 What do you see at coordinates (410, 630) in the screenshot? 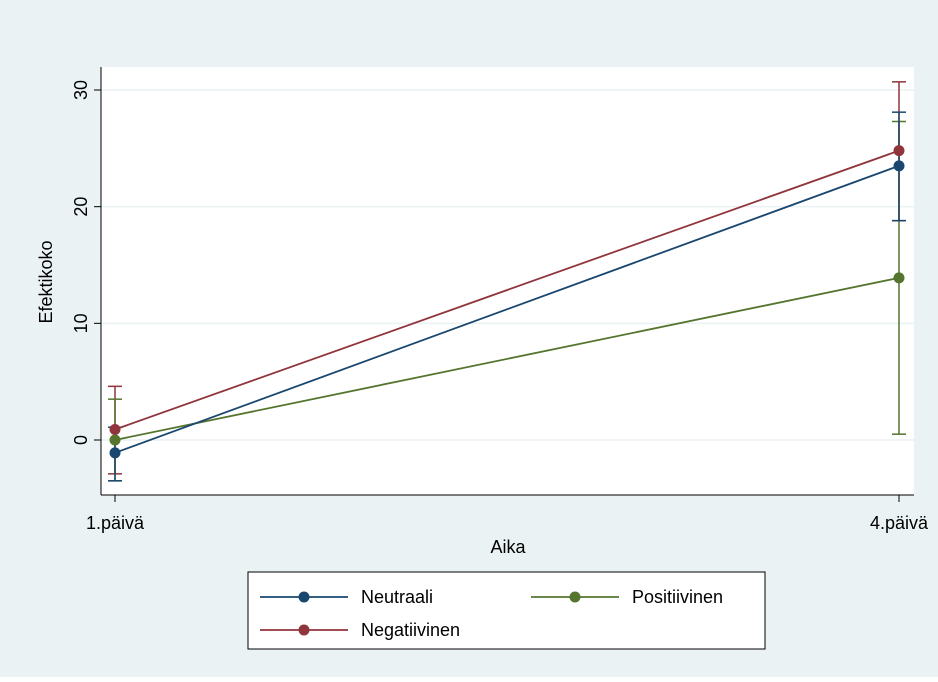
I see `legend-label: Negatiivinen` at bounding box center [410, 630].